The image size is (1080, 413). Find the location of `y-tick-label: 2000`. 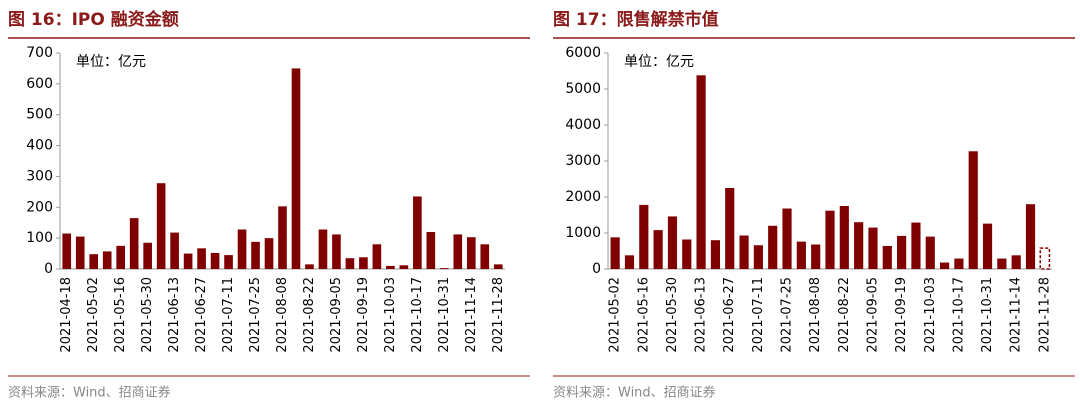

y-tick-label: 2000 is located at coordinates (583, 197).